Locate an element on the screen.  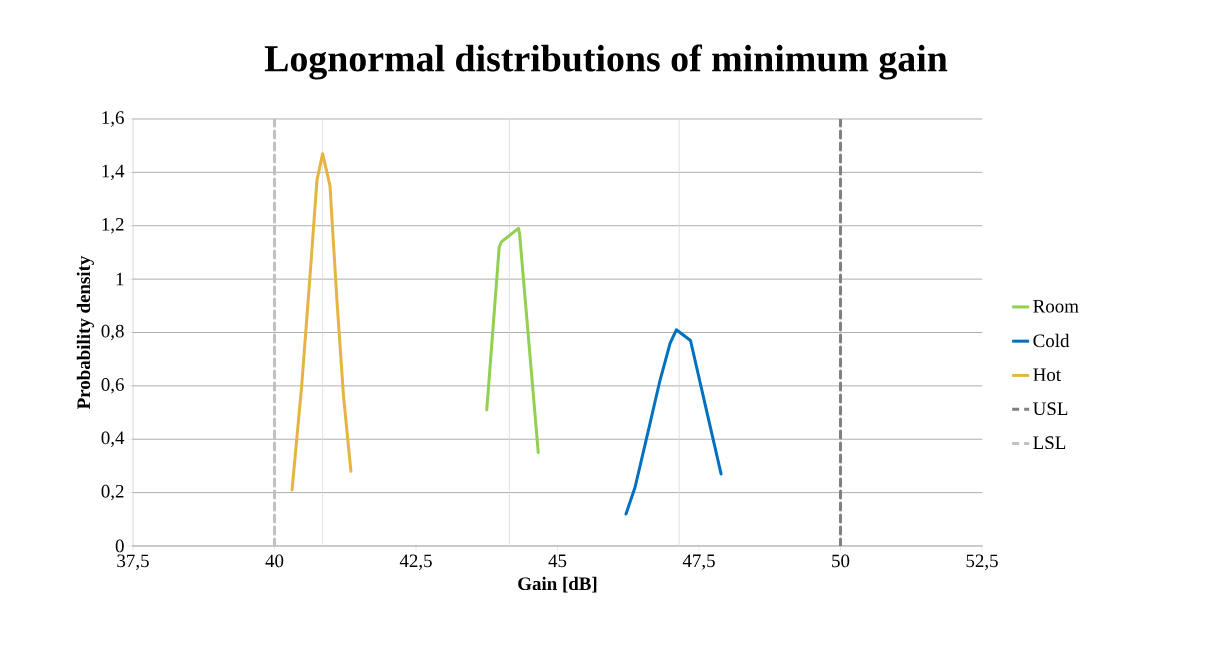
y-tick-label: 1 is located at coordinates (120, 279).